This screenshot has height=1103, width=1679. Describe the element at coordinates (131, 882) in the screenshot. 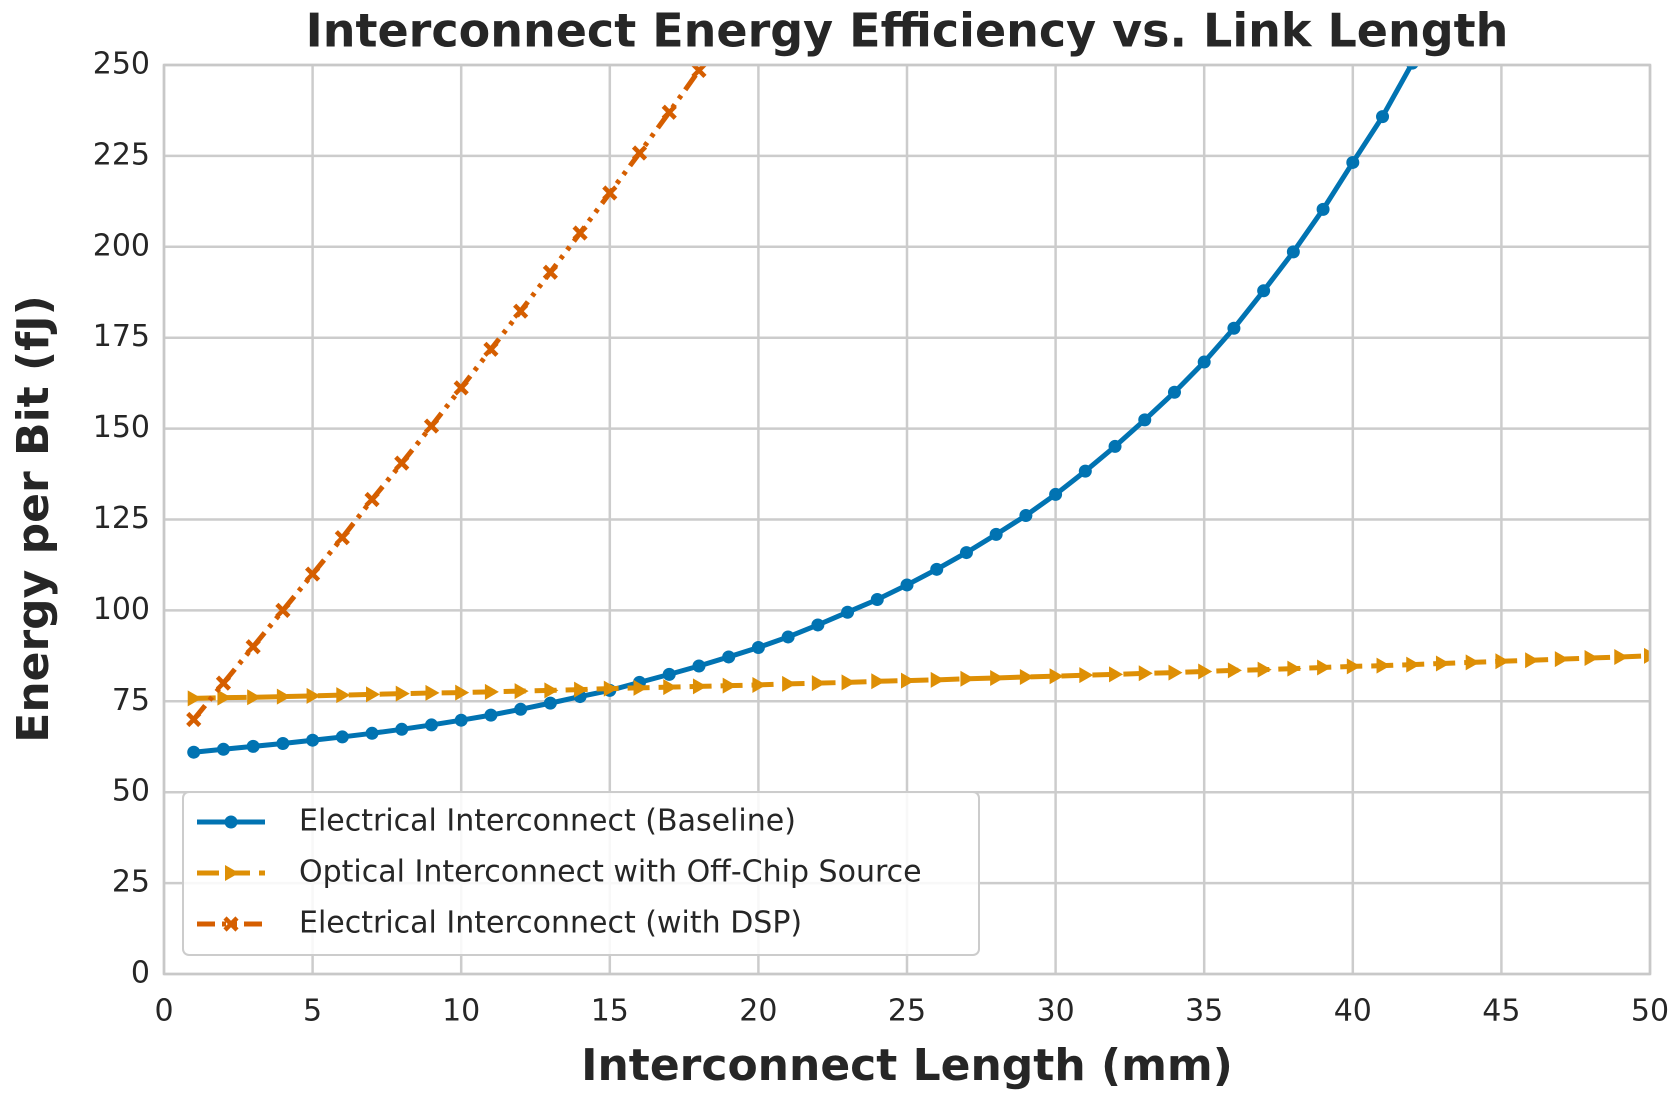

I see `y-tick-label: 25` at that location.